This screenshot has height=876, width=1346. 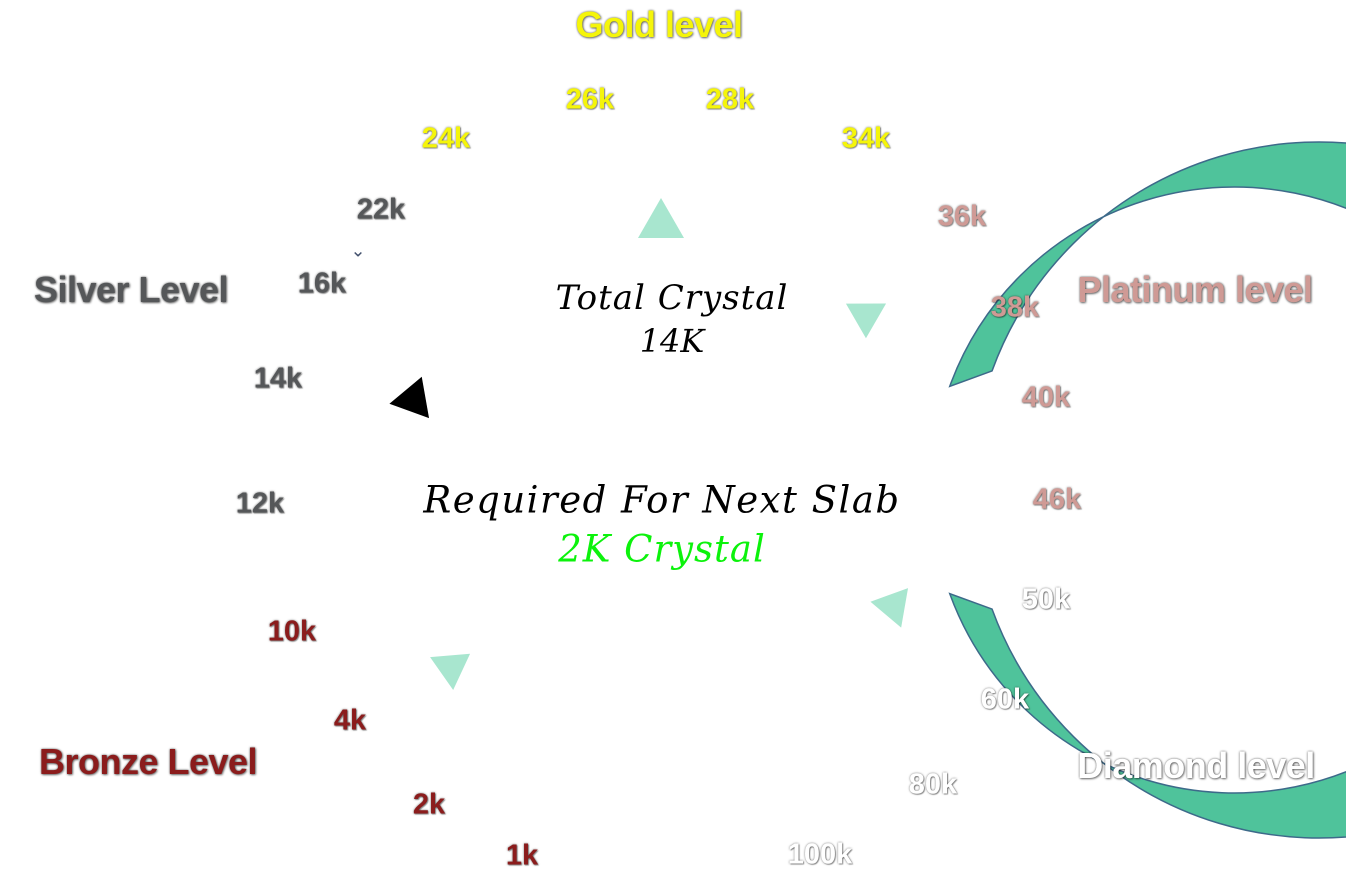 What do you see at coordinates (659, 24) in the screenshot?
I see `gold-level-label: Gold level` at bounding box center [659, 24].